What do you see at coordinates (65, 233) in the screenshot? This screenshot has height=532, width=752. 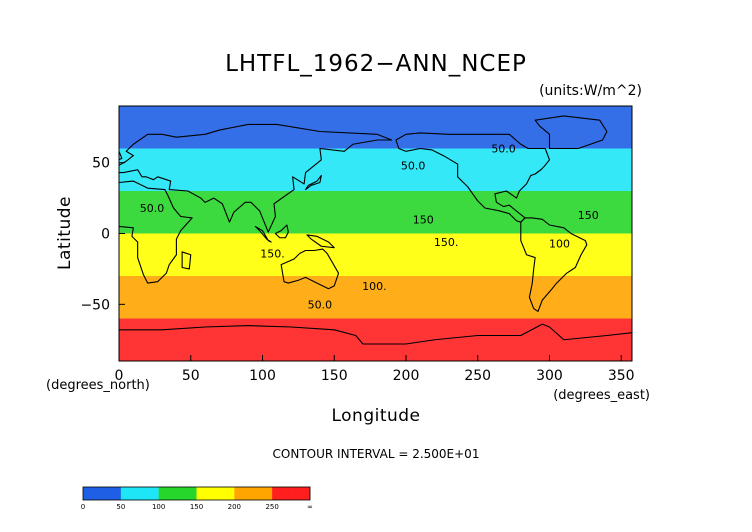 I see `y-axis-label: Latitude` at bounding box center [65, 233].